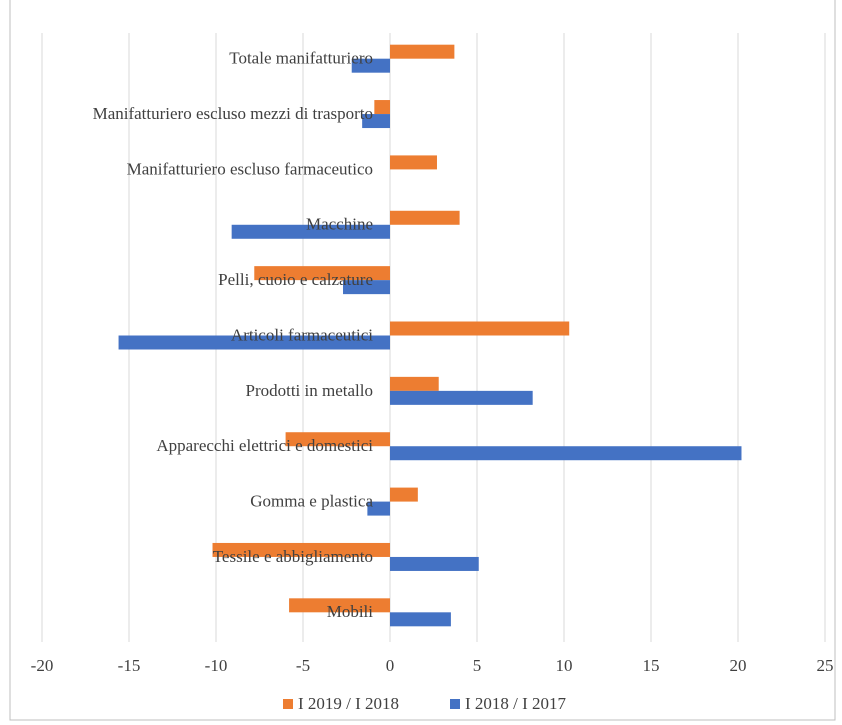  Describe the element at coordinates (303, 665) in the screenshot. I see `x-tick-label: -5` at that location.